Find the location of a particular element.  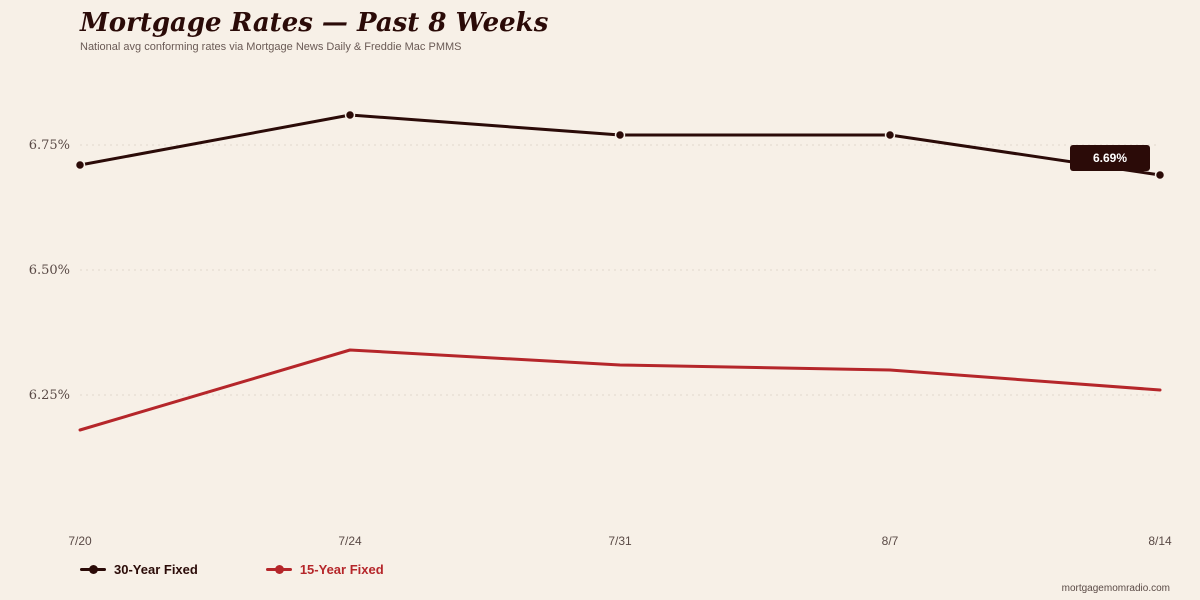

legend-item-30-year: 30-Year Fixed is located at coordinates (139, 569).